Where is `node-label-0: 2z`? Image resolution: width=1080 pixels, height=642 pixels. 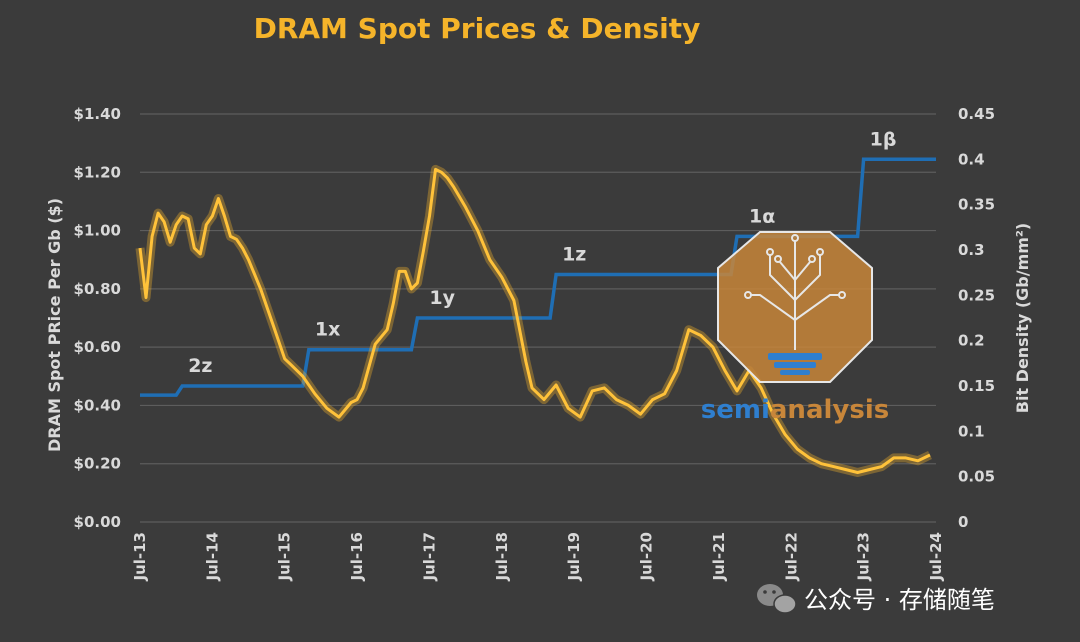 node-label-0: 2z is located at coordinates (200, 366).